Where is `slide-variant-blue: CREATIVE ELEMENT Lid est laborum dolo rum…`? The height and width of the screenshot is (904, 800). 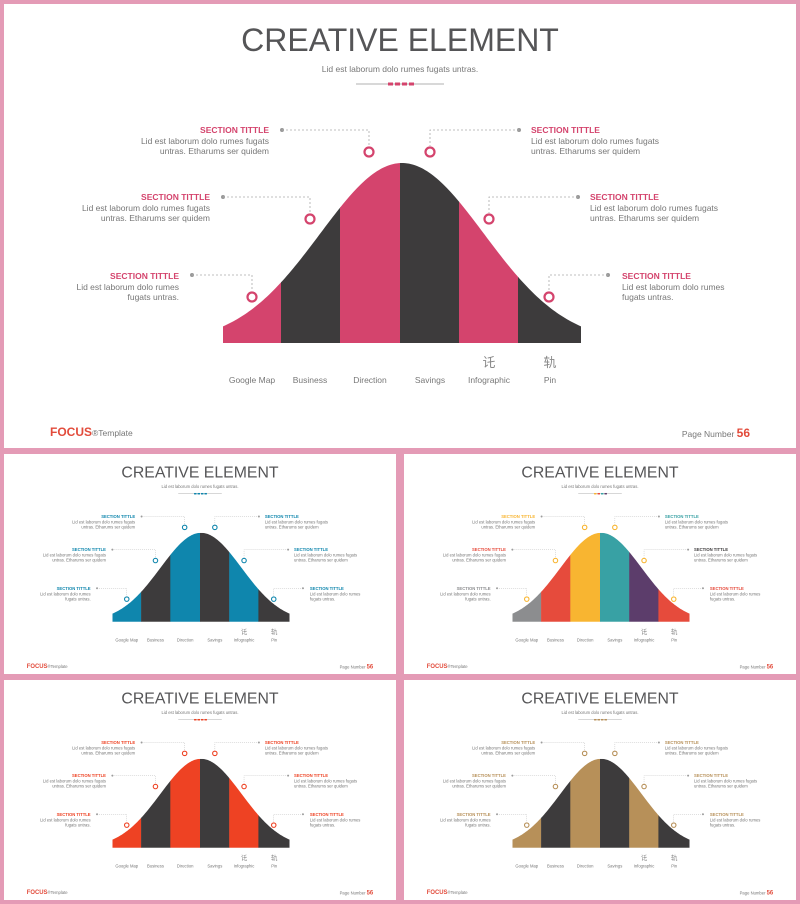 slide-variant-blue: CREATIVE ELEMENT Lid est laborum dolo rum… is located at coordinates (200, 564).